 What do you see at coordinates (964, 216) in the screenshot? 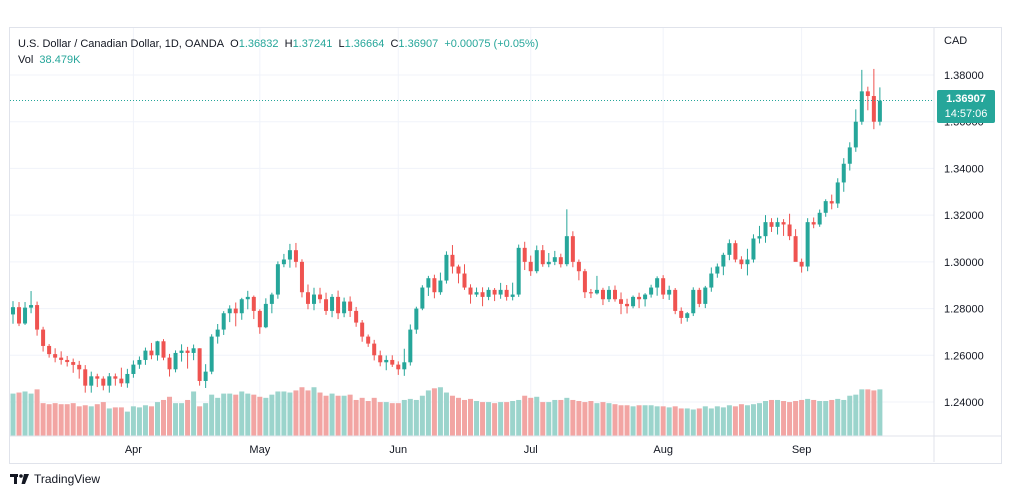
I see `y-tick-label: 1.32000` at bounding box center [964, 216].